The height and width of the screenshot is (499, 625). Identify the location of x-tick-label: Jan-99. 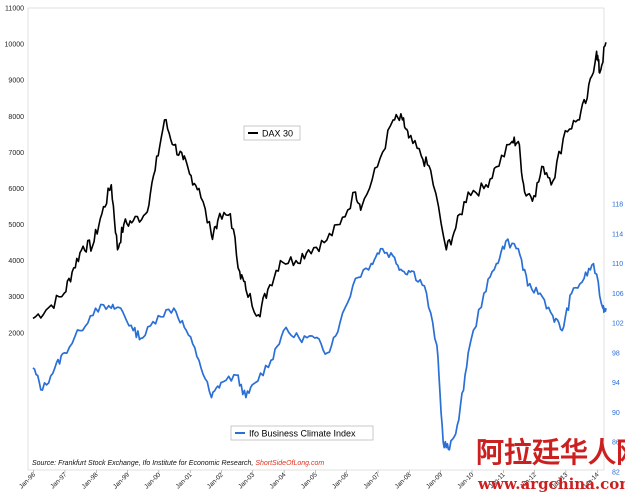
(121, 480).